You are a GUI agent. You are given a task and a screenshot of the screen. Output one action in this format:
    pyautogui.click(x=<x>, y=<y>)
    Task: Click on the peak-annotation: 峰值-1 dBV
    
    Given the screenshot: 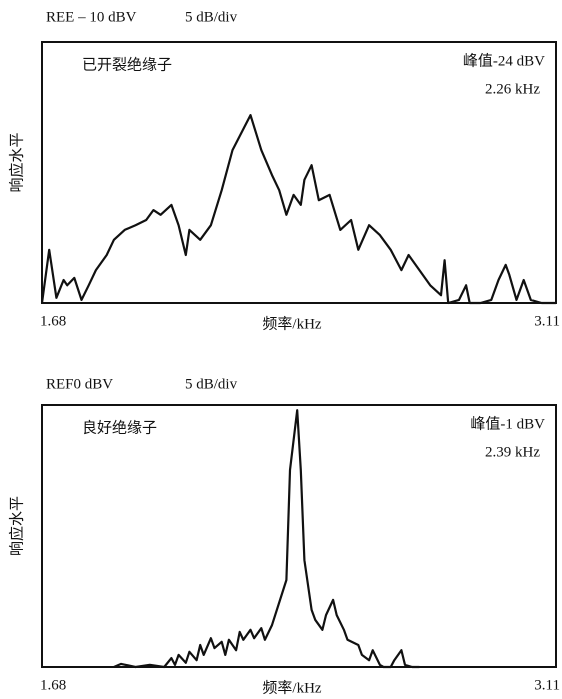 What is the action you would take?
    pyautogui.click(x=507, y=423)
    